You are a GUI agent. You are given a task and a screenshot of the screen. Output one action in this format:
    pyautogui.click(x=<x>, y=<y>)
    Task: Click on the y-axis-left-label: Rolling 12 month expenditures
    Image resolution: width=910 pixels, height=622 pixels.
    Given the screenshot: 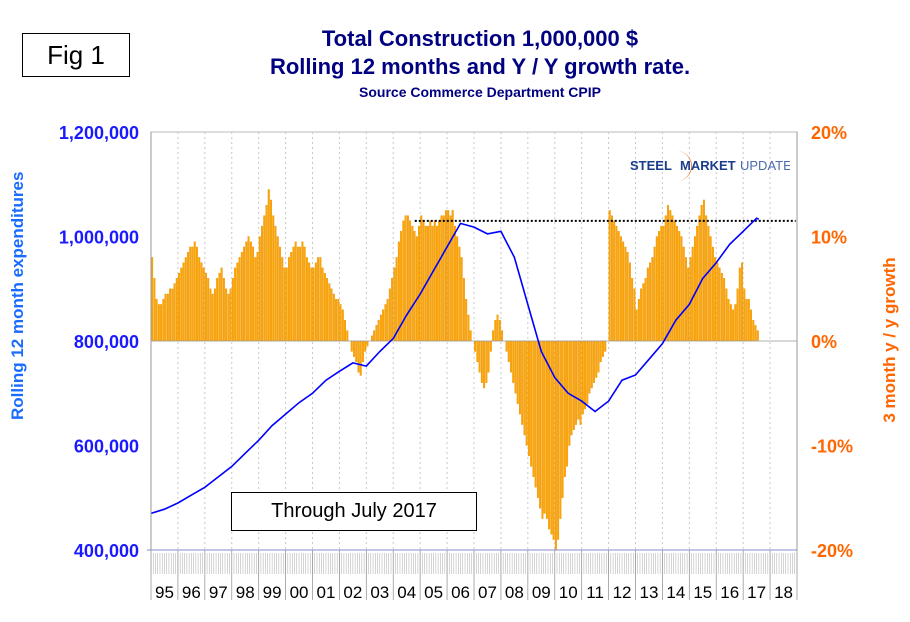 What is the action you would take?
    pyautogui.click(x=17, y=295)
    